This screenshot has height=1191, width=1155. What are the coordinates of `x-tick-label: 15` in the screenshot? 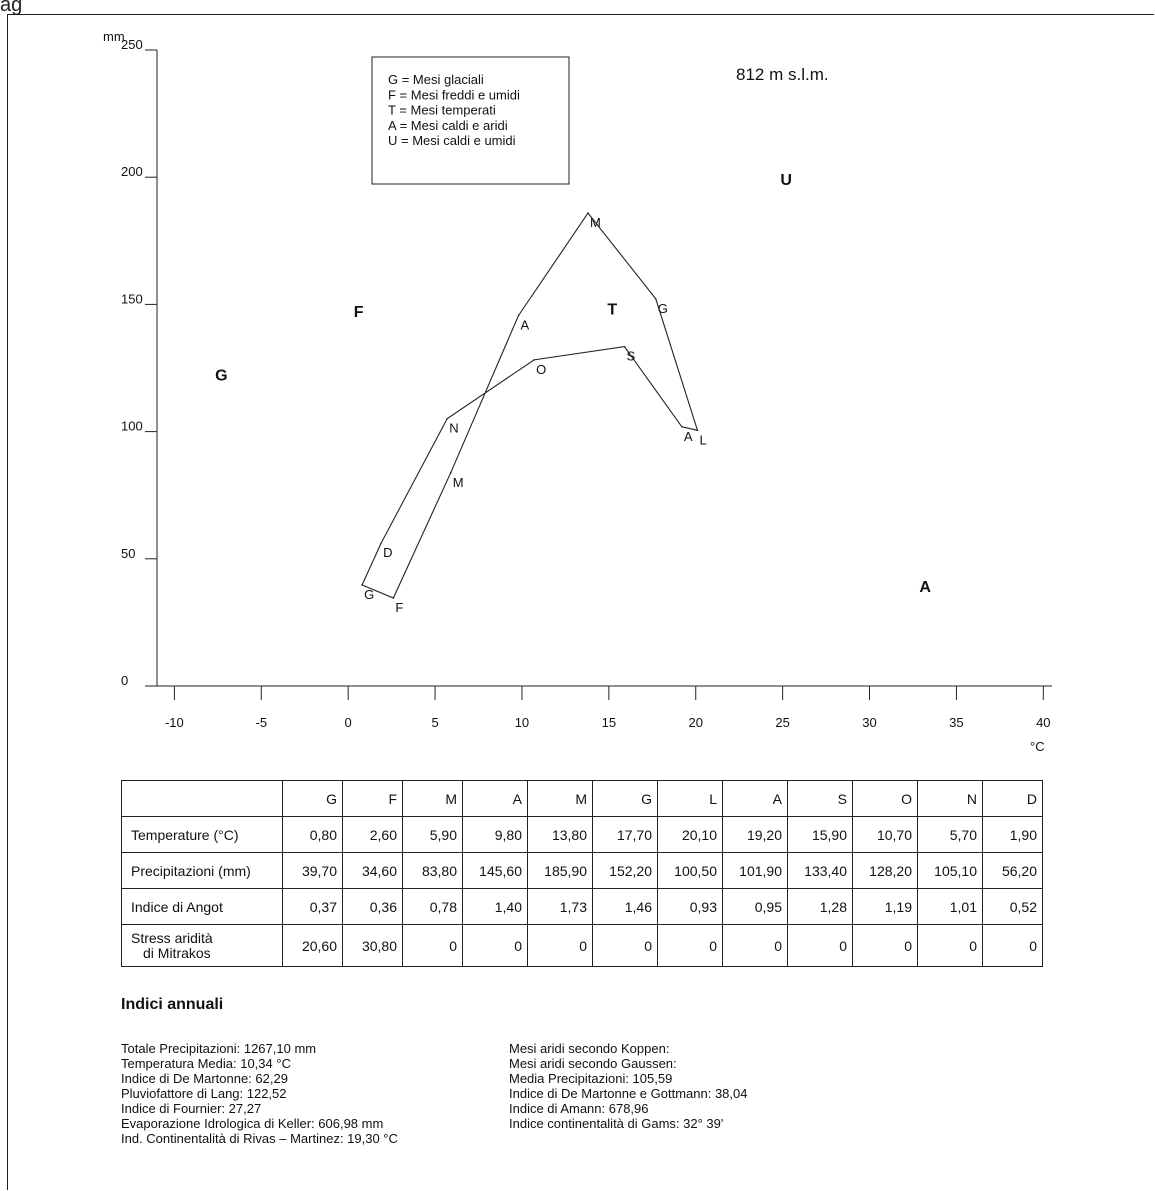 It's located at (609, 722).